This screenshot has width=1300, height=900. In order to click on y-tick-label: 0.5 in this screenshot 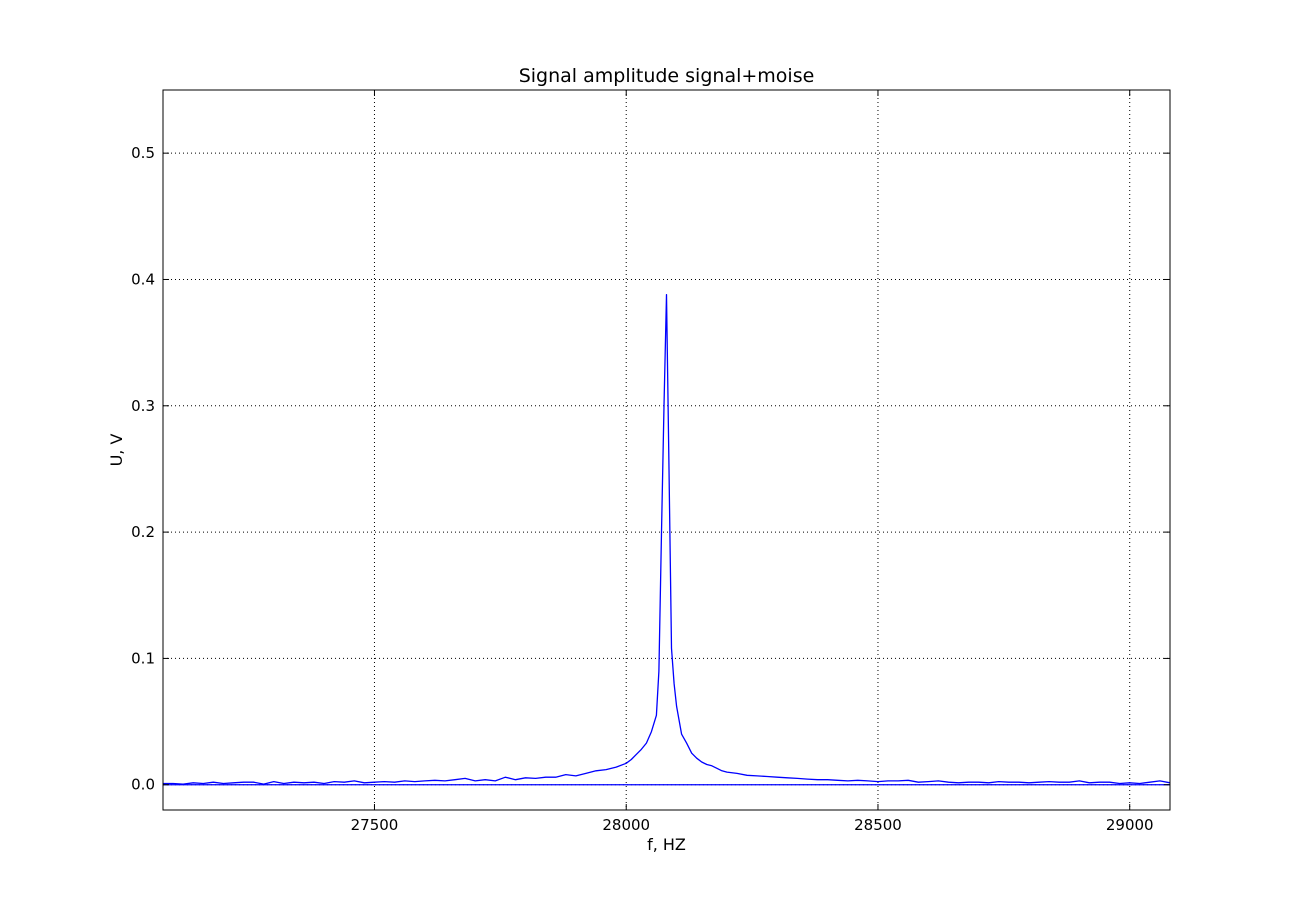, I will do `click(143, 153)`.